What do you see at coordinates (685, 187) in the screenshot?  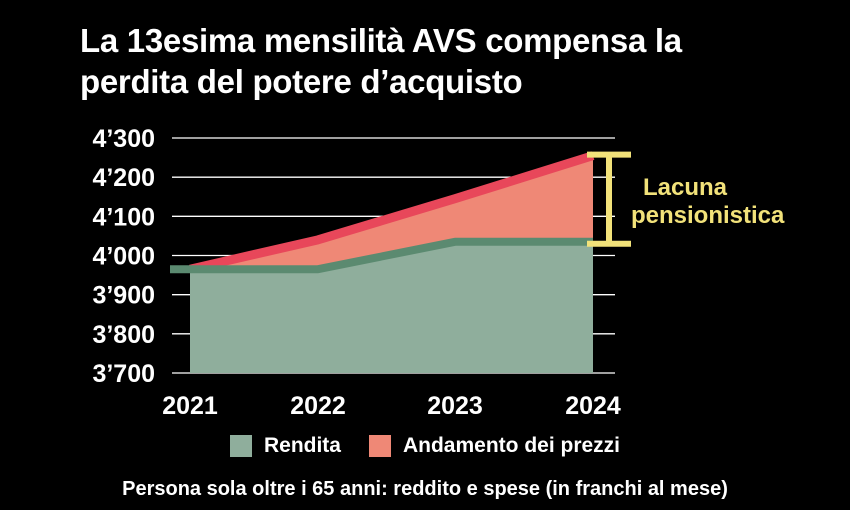 I see `gap-label-line1: Lacuna` at bounding box center [685, 187].